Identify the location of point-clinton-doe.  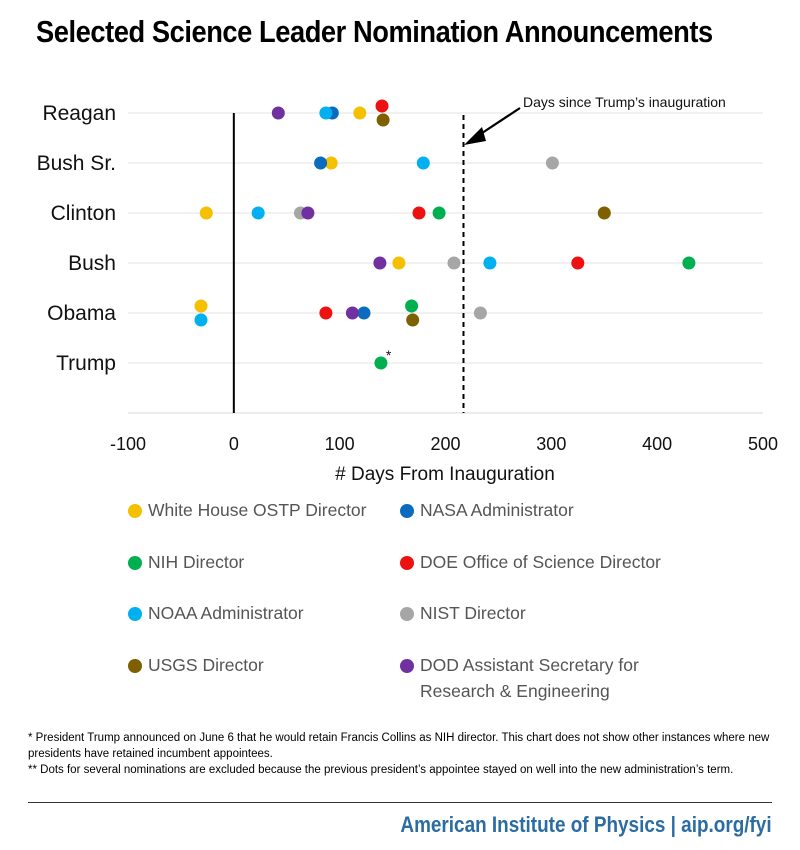
(419, 213).